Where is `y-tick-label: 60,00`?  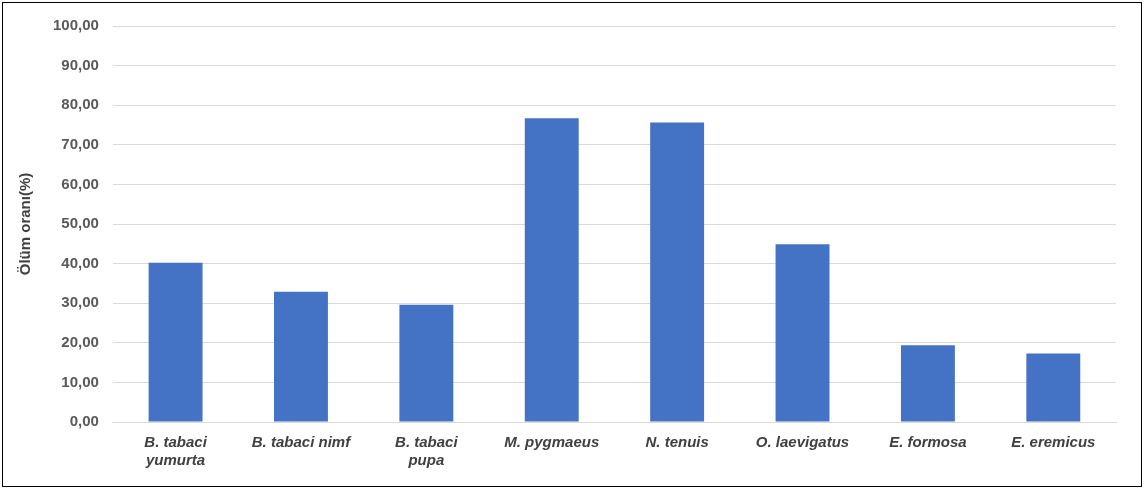
y-tick-label: 60,00 is located at coordinates (80, 183).